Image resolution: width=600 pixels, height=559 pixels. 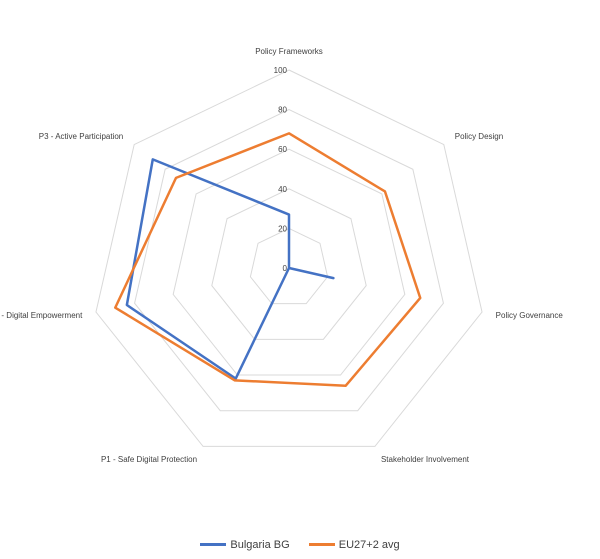 What do you see at coordinates (260, 544) in the screenshot?
I see `legend-label-bulgaria: Bulgaria BG` at bounding box center [260, 544].